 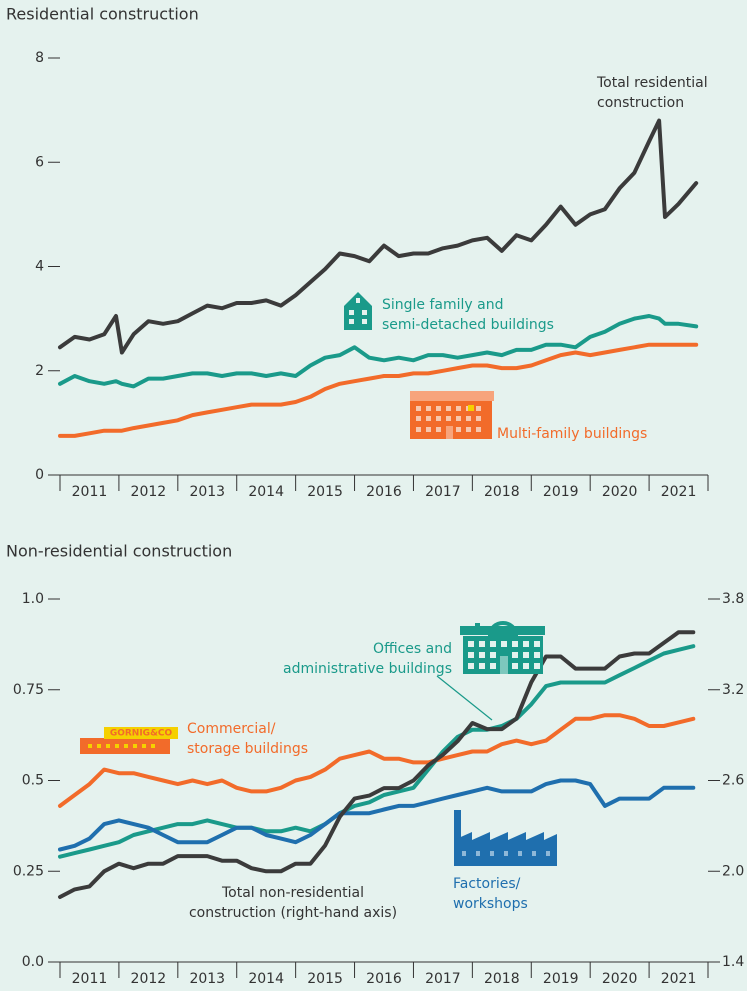 What do you see at coordinates (487, 884) in the screenshot?
I see `annotation: Factories/` at bounding box center [487, 884].